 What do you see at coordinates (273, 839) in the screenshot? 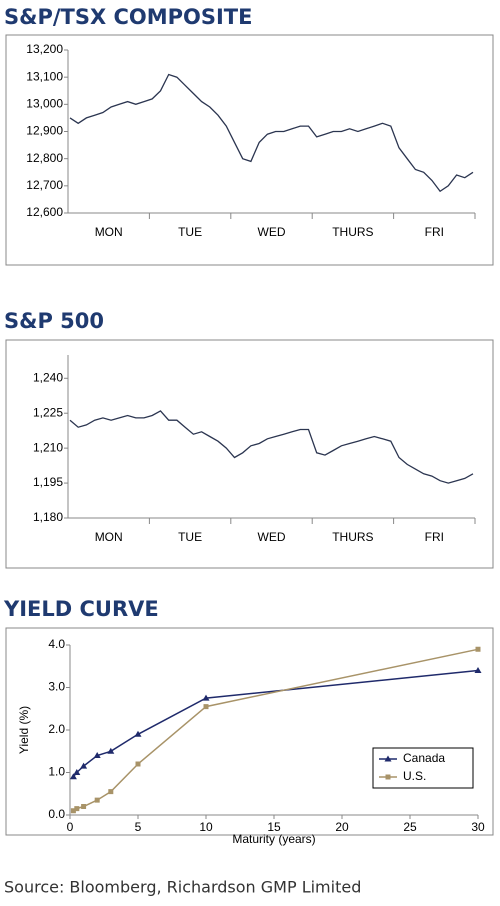
I see `x-axis-label: Maturity (years)` at bounding box center [273, 839].